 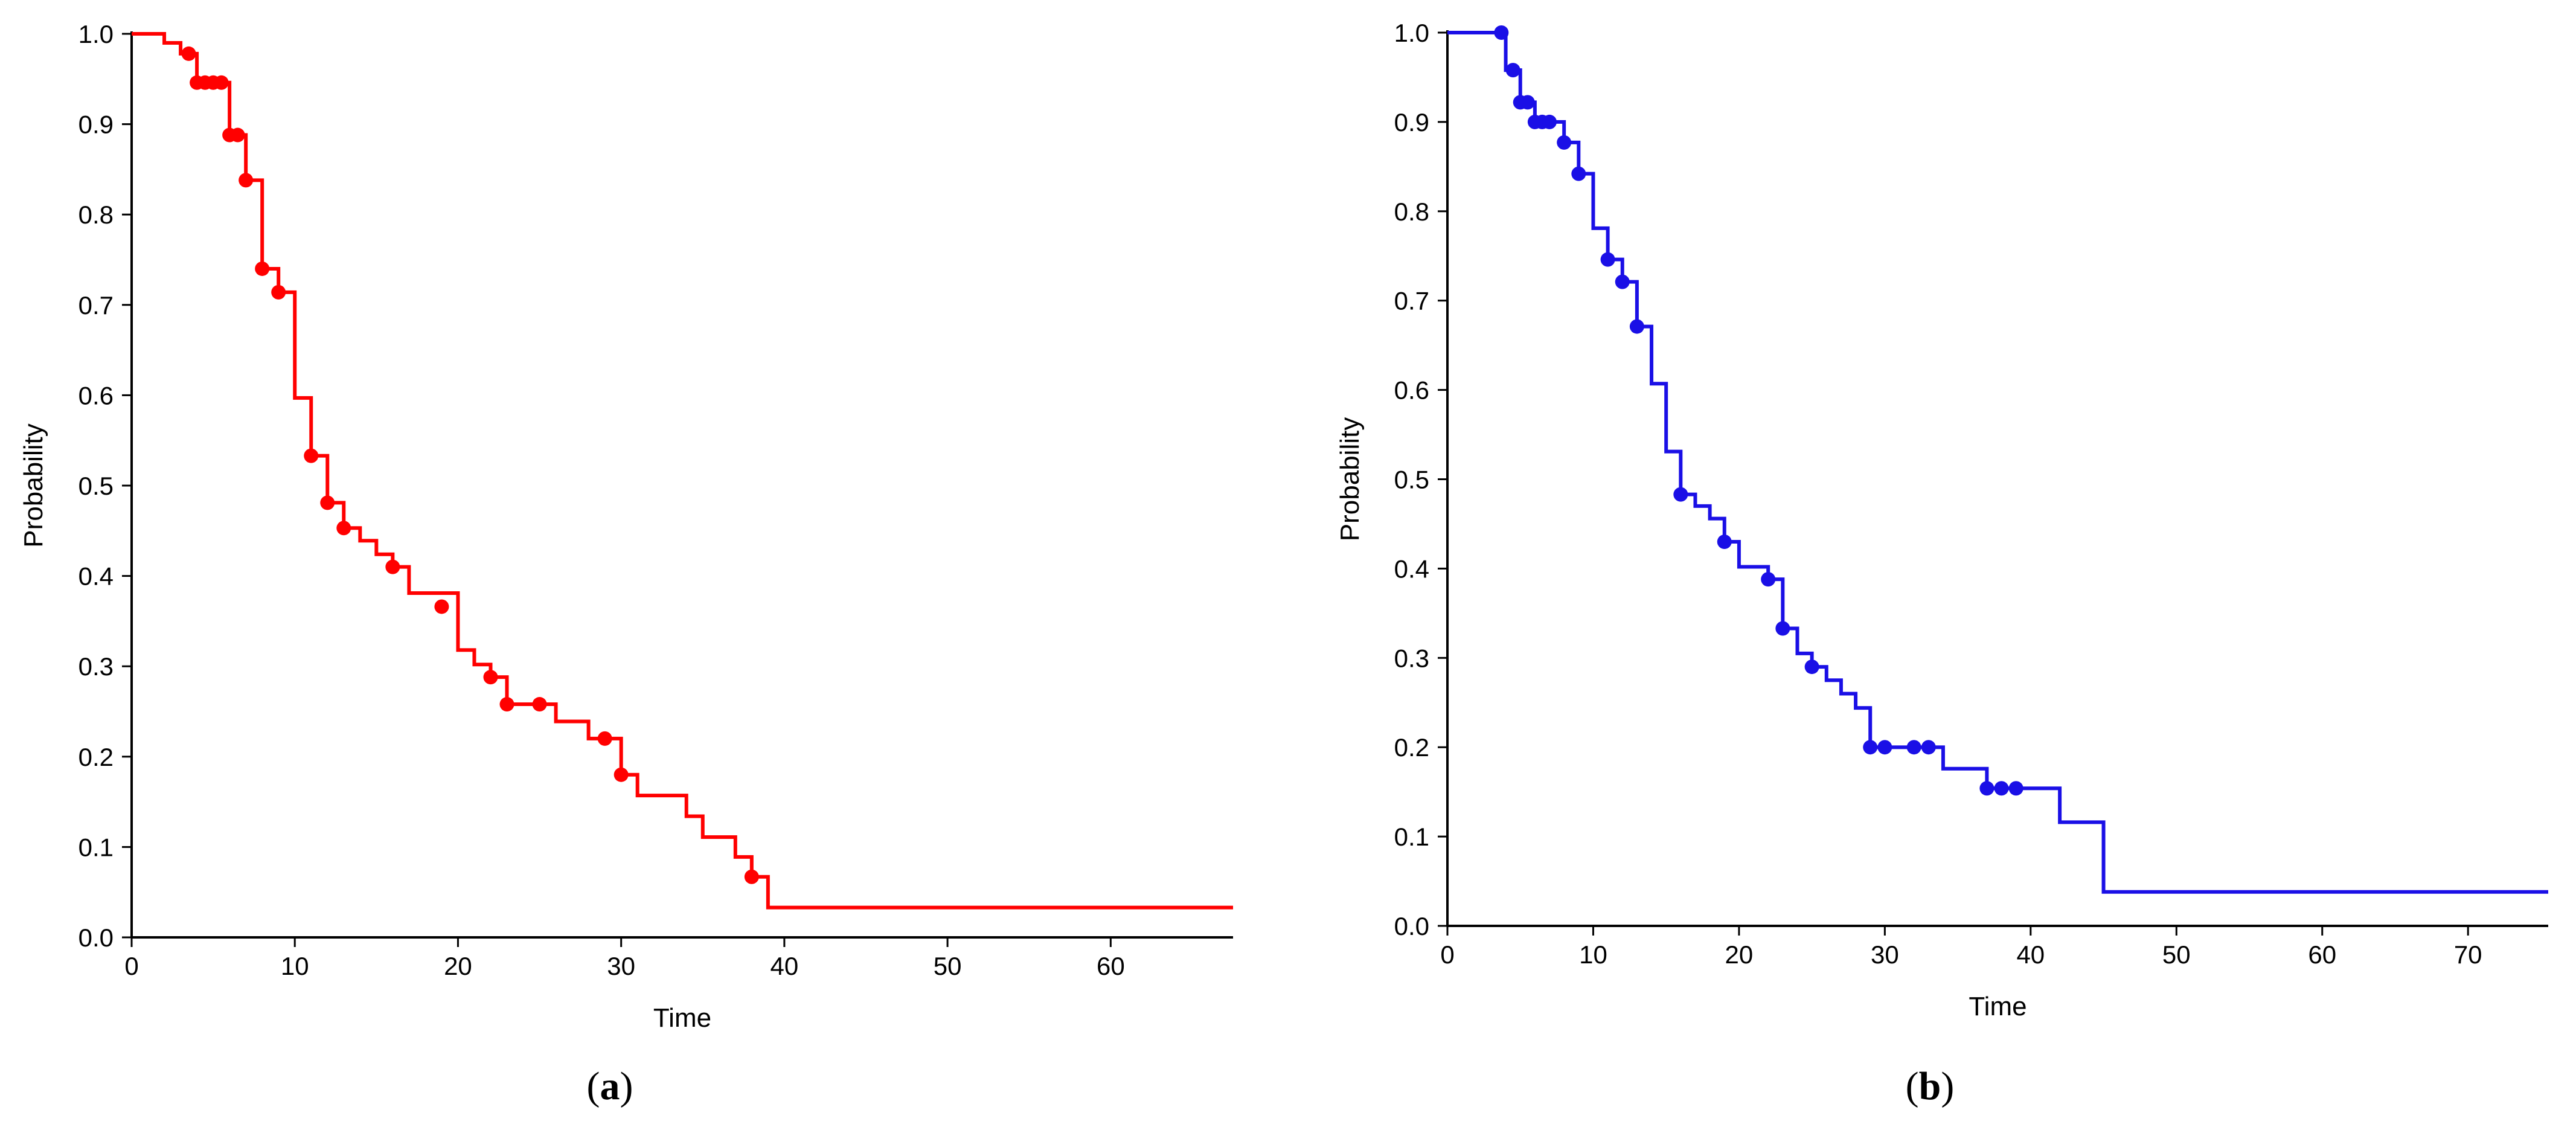 I want to click on panel-caption: (a), so click(x=610, y=1086).